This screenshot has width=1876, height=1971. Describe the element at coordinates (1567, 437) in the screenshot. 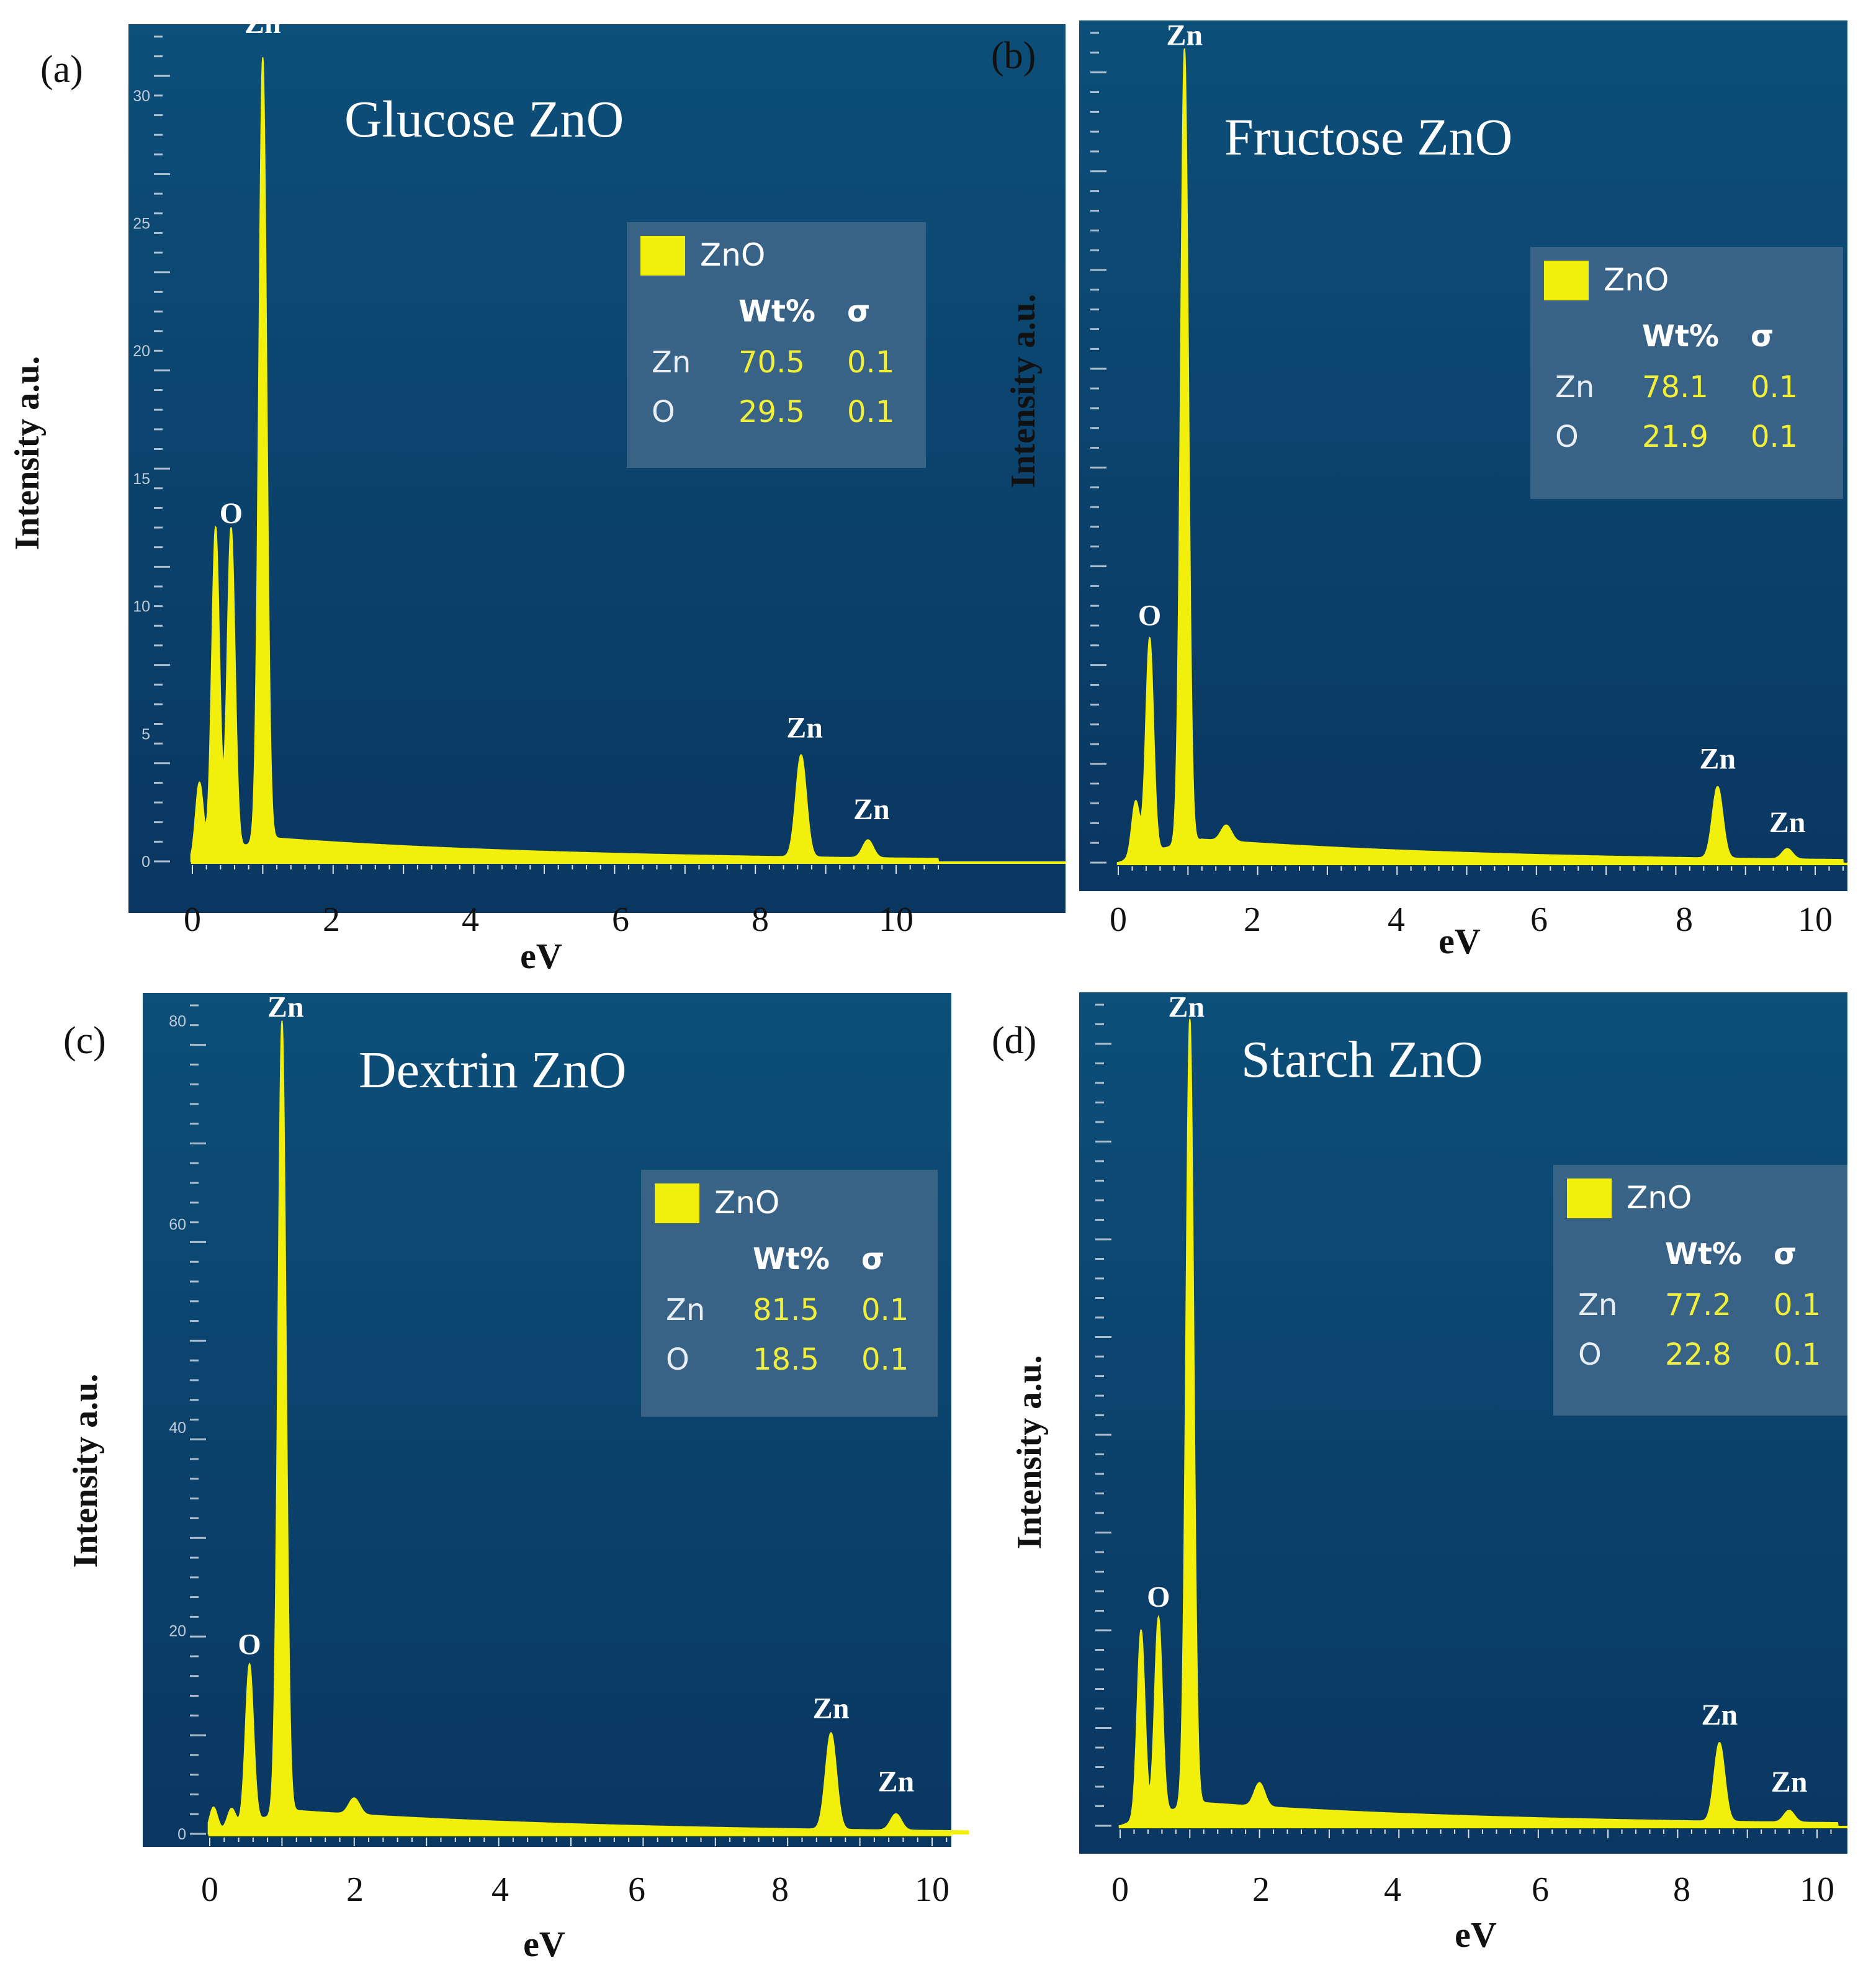

I see `legend-element: O` at that location.